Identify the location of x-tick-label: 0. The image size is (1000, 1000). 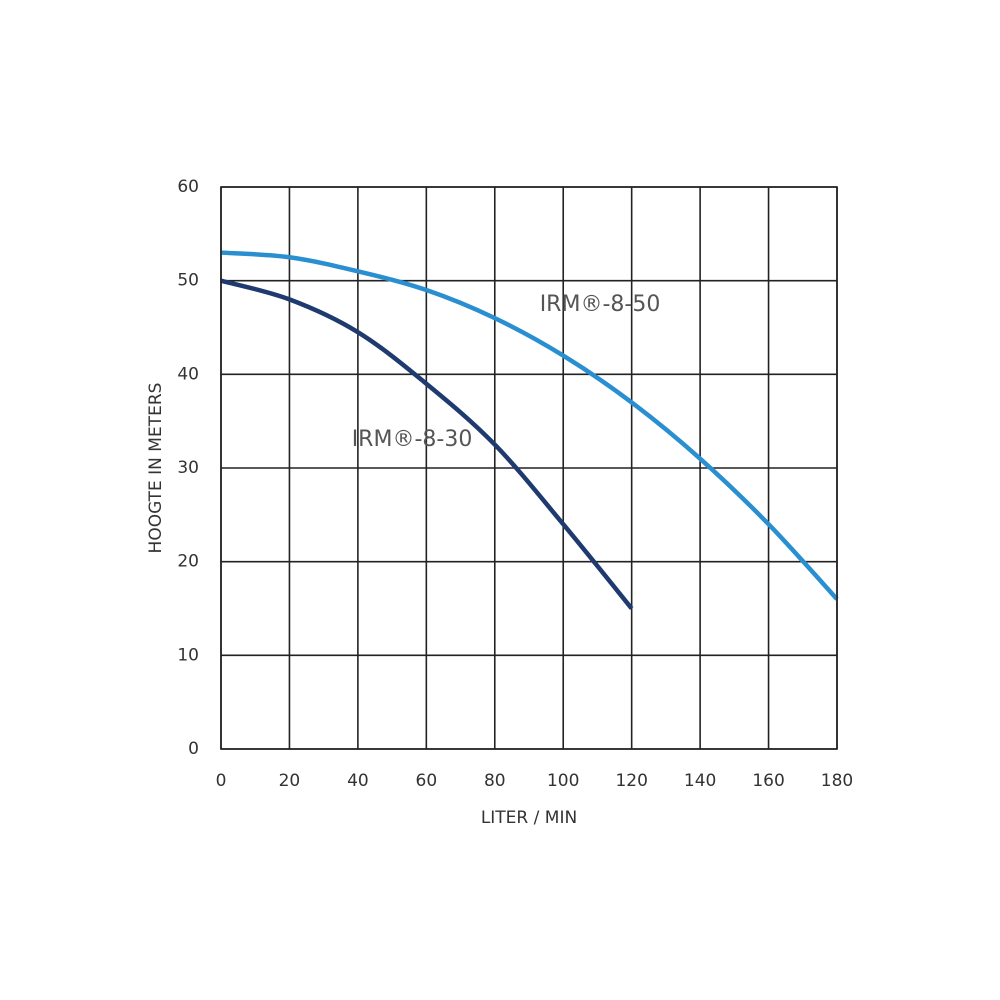
(221, 781).